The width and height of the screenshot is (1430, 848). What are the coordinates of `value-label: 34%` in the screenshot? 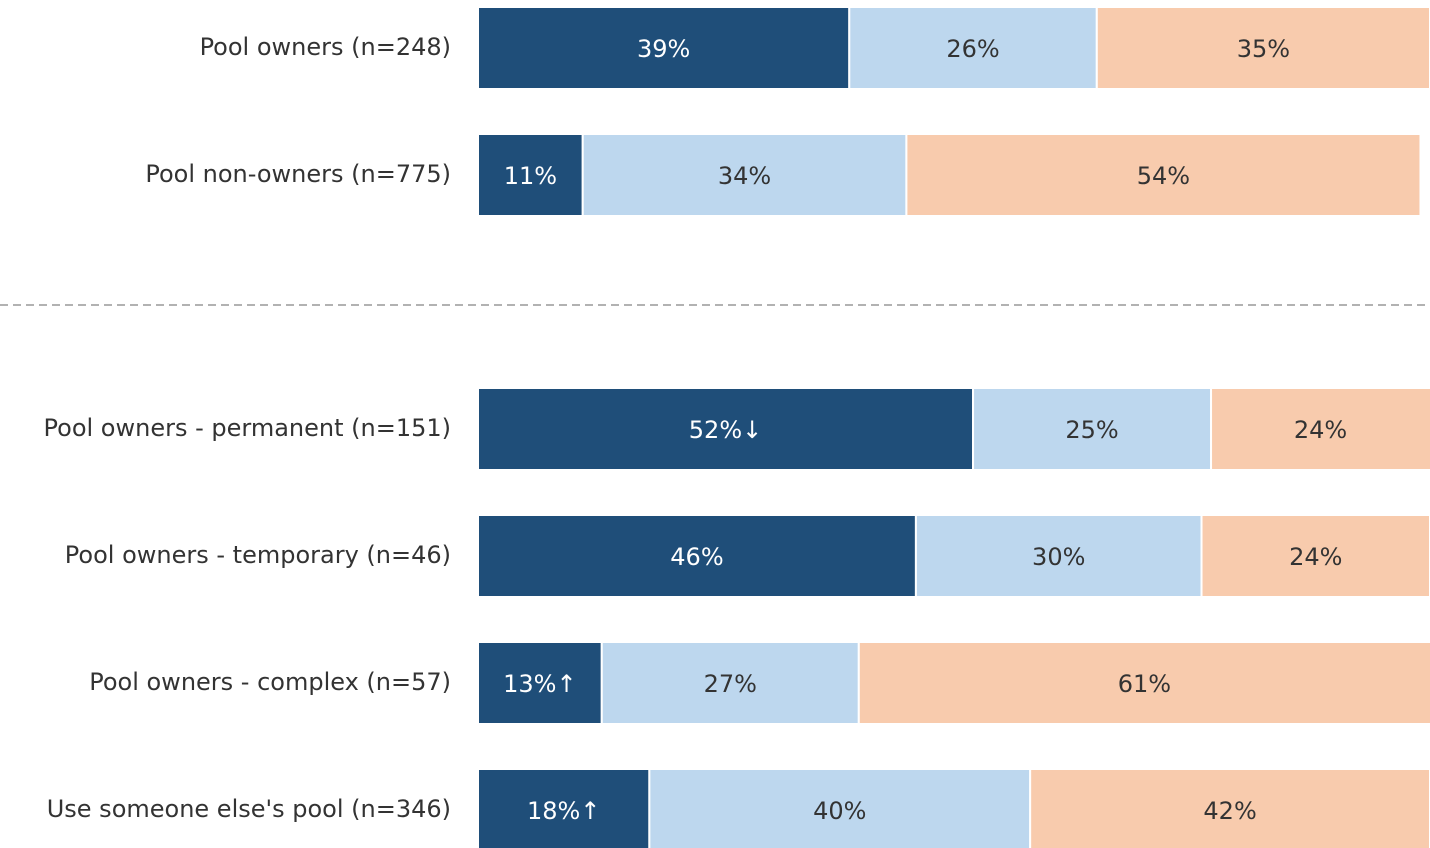 It's located at (744, 176).